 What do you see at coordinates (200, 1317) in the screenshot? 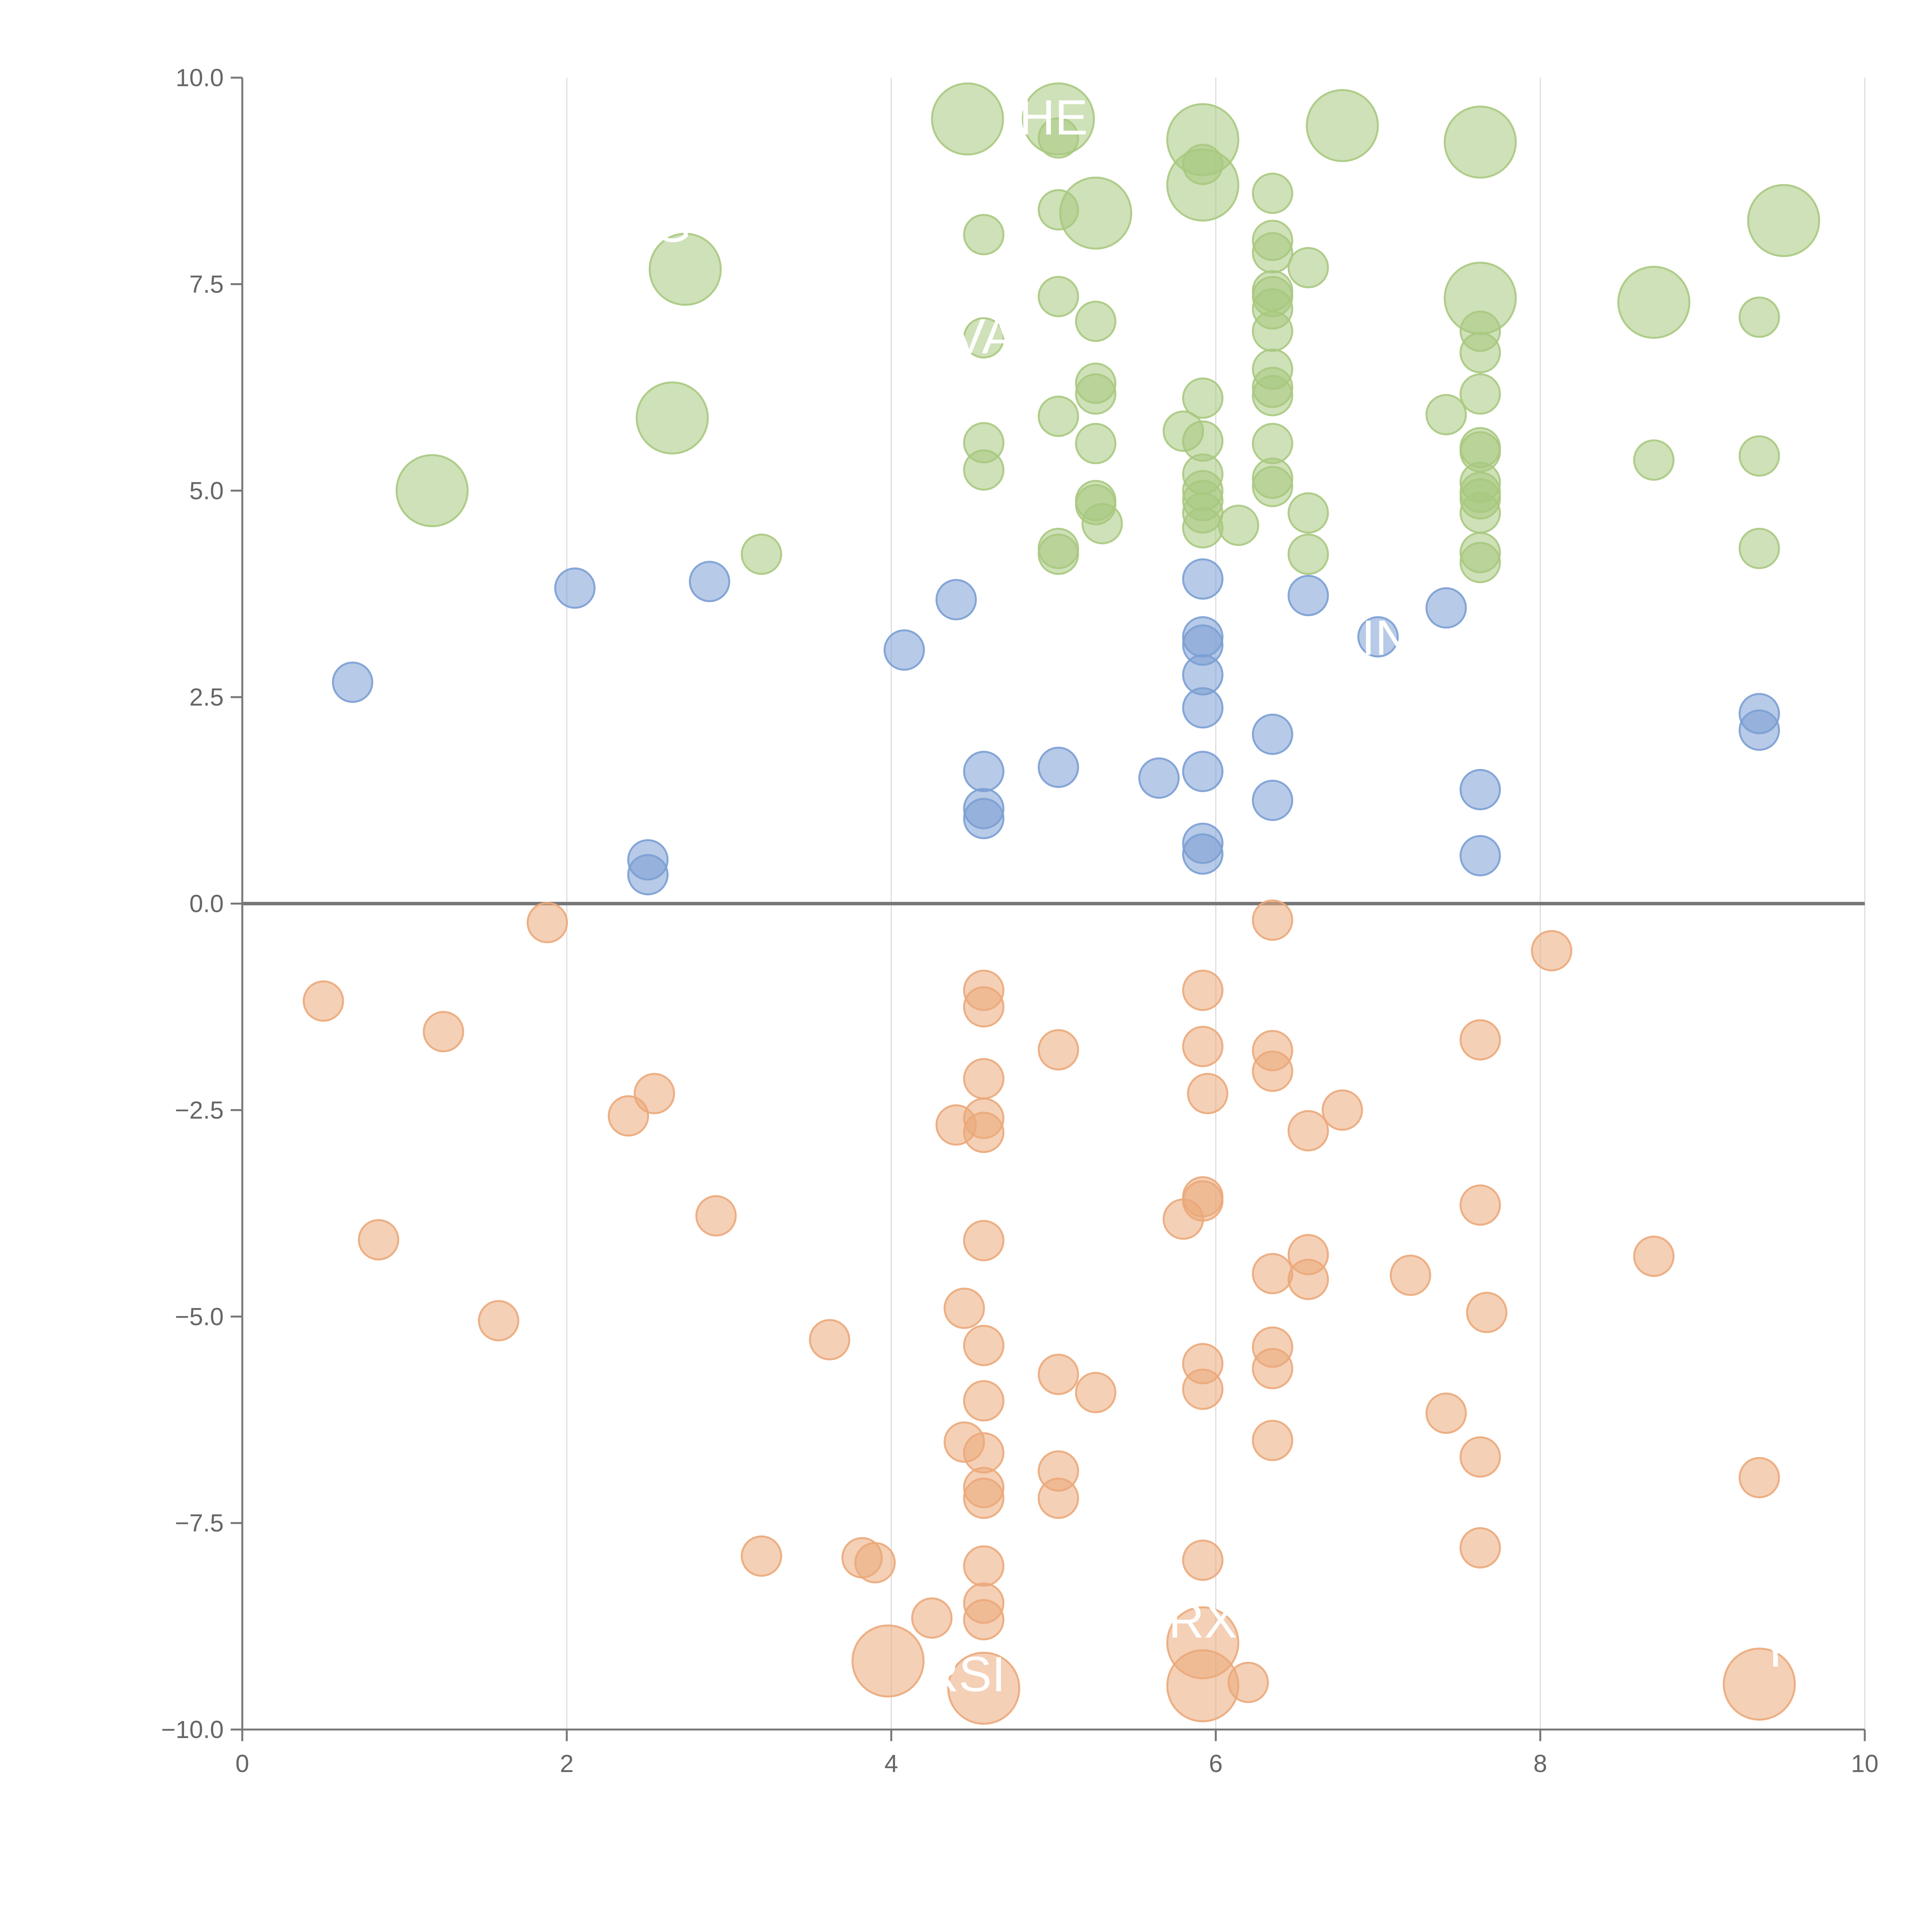
I see `y-tick-label: −5.0` at bounding box center [200, 1317].